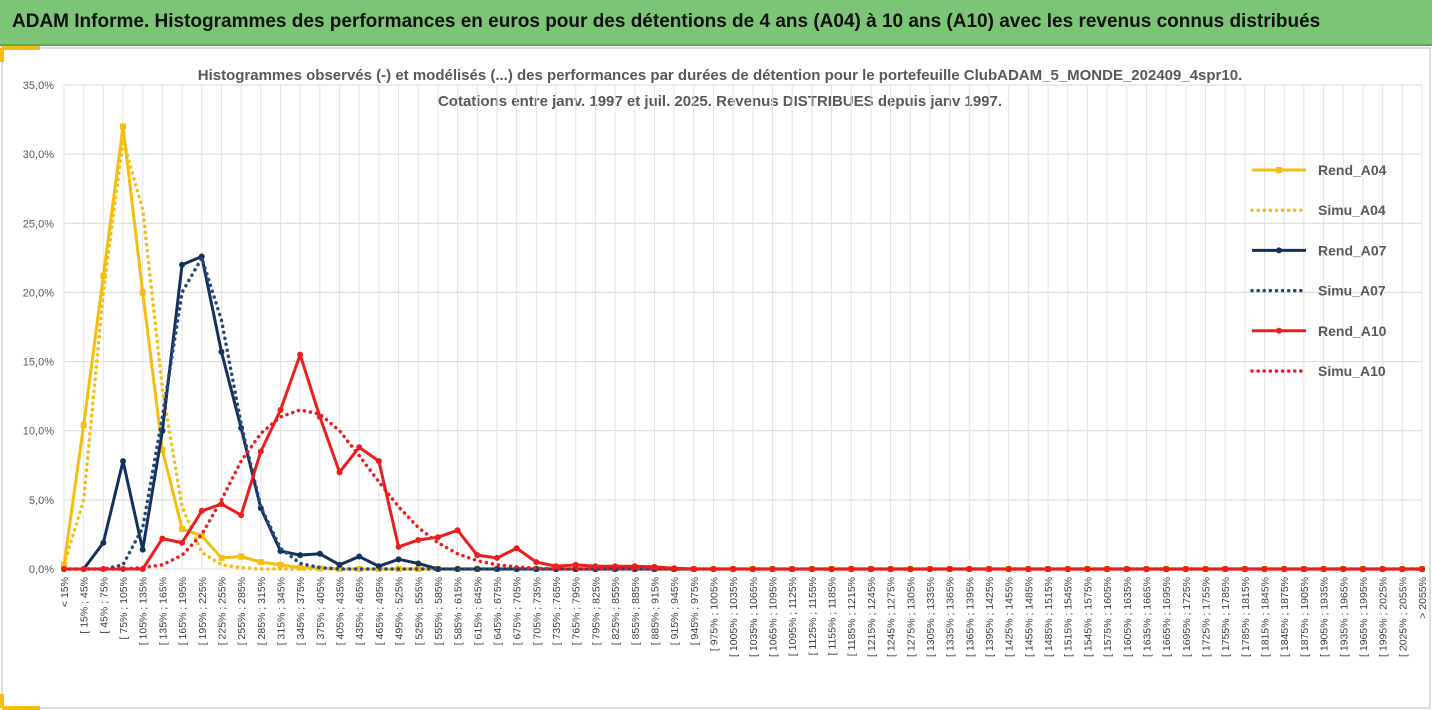 This screenshot has height=710, width=1432. I want to click on x-tick-label: [ 435% ; 465%, so click(360, 611).